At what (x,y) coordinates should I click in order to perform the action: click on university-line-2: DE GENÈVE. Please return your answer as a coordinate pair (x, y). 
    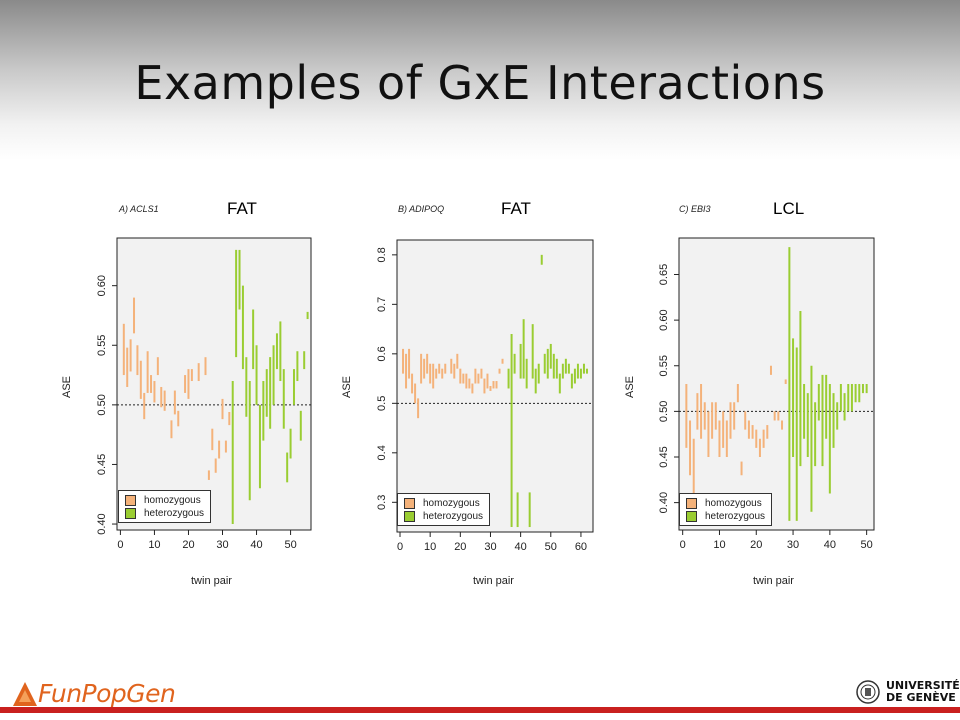
    Looking at the image, I should click on (921, 697).